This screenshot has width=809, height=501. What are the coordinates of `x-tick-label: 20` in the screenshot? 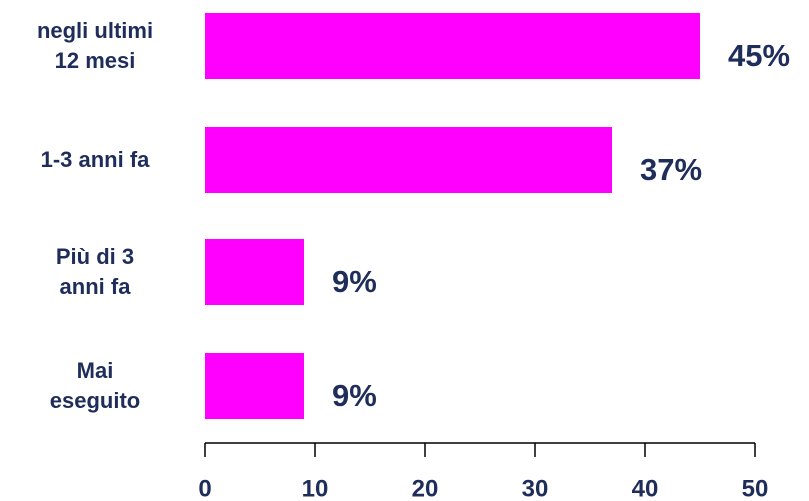 It's located at (425, 488).